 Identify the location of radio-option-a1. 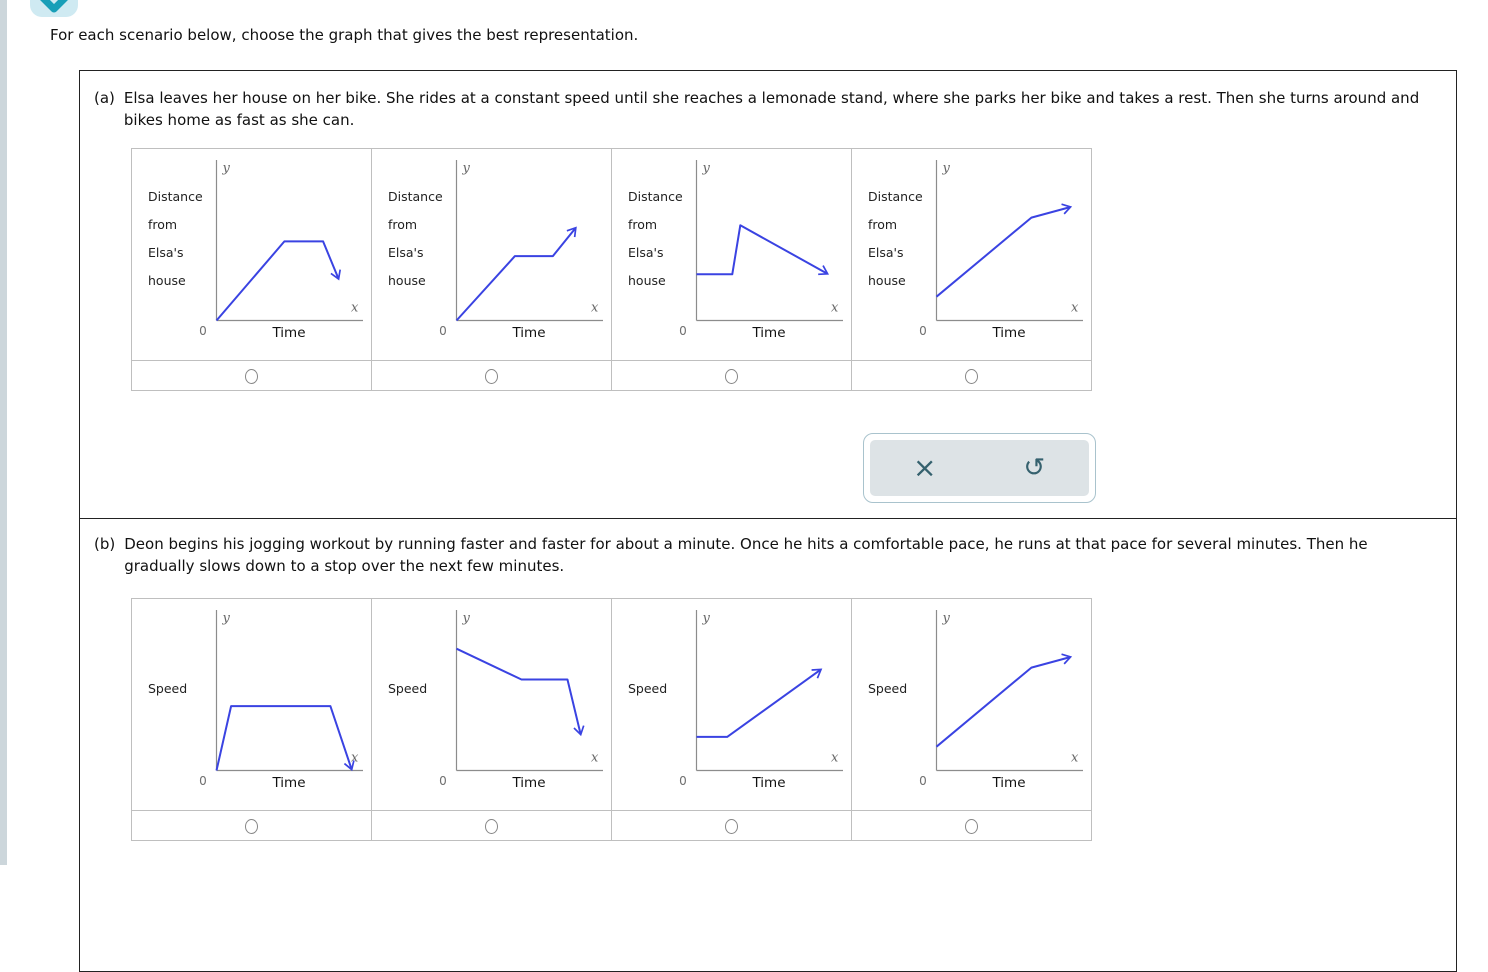
(251, 376).